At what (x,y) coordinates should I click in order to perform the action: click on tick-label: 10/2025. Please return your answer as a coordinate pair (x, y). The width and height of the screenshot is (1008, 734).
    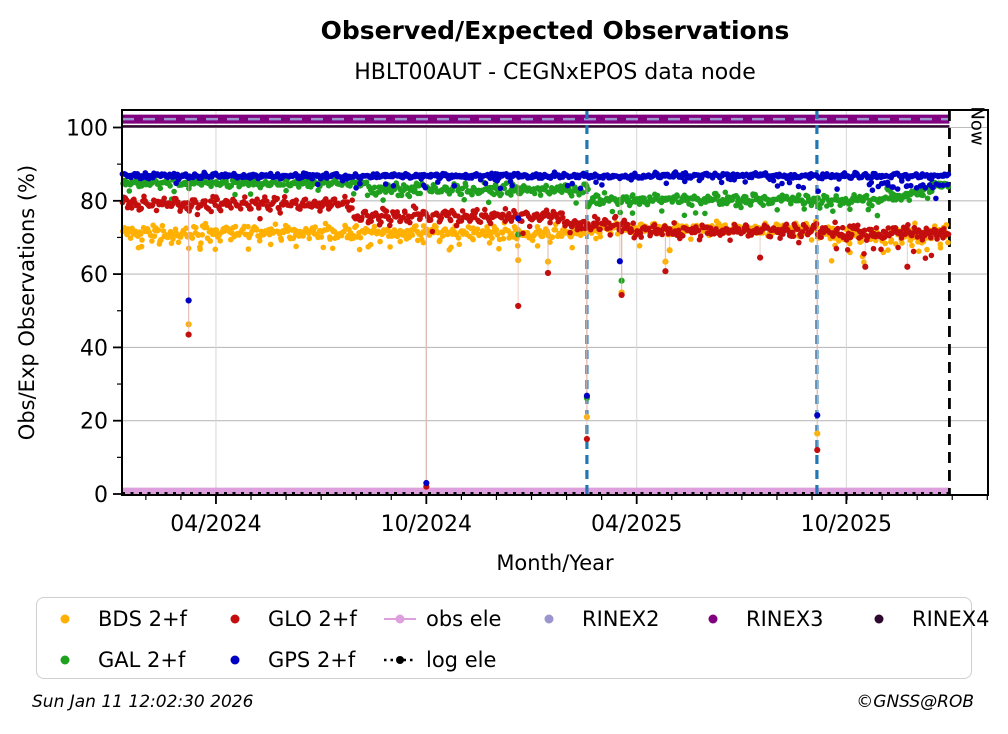
    Looking at the image, I should click on (846, 524).